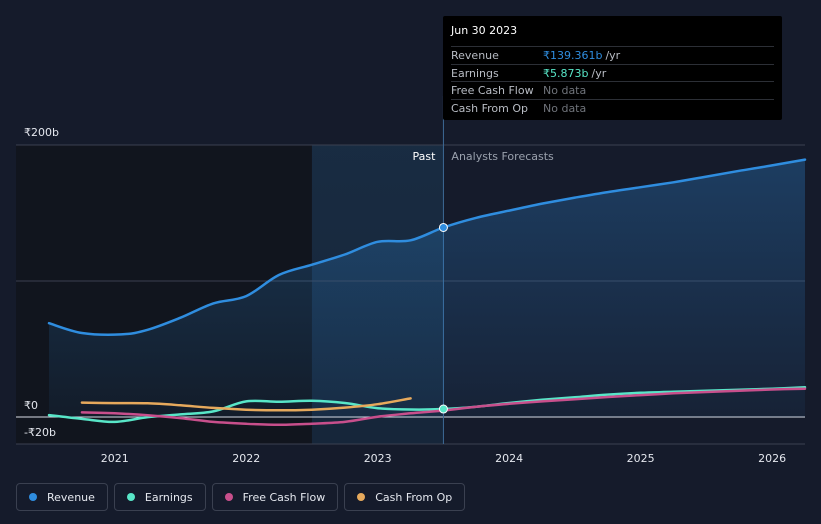 The width and height of the screenshot is (821, 524). I want to click on tooltip-row-free-cash-flow: Free Cash Flow No data, so click(612, 90).